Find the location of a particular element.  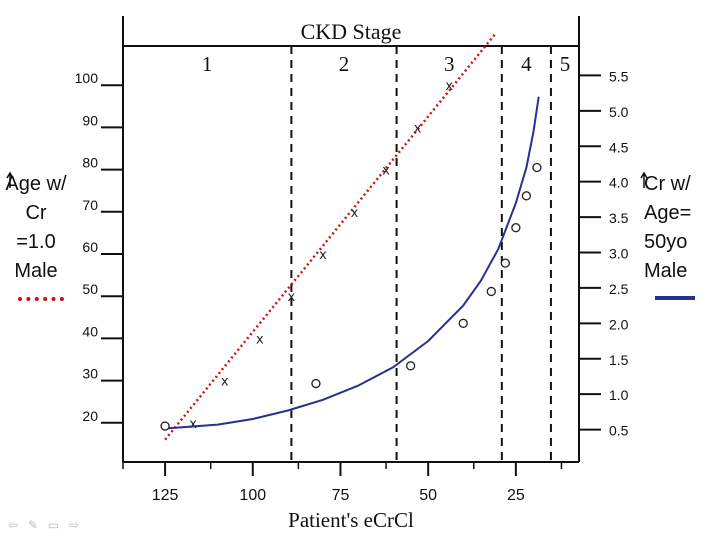

stage-label-2: 2 is located at coordinates (344, 64).